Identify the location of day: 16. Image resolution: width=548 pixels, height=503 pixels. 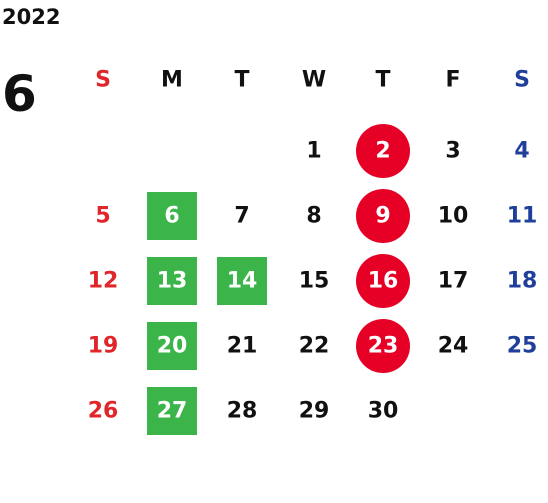
(383, 281).